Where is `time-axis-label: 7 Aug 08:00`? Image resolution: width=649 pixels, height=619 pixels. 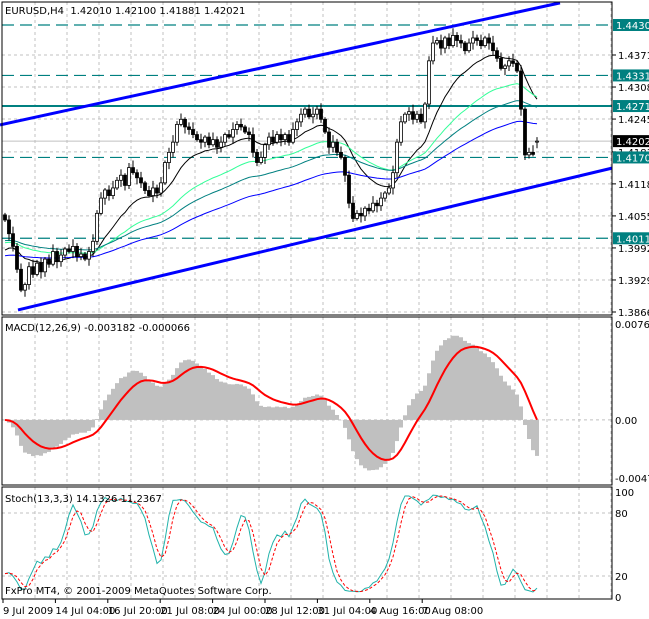 time-axis-label: 7 Aug 08:00 is located at coordinates (452, 611).